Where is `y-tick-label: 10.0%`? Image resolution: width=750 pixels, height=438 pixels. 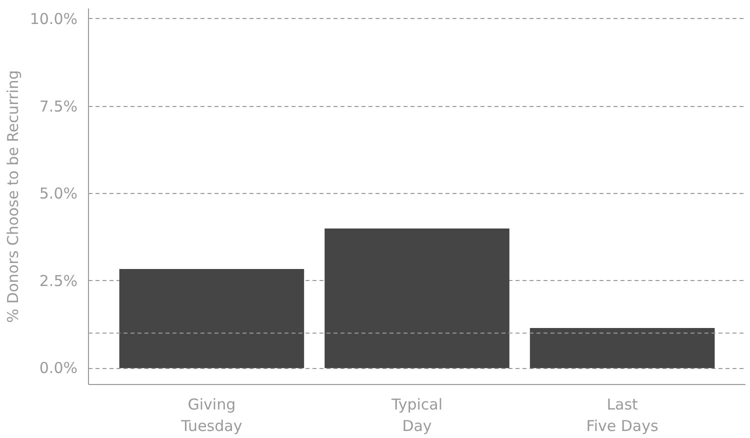 y-tick-label: 10.0% is located at coordinates (54, 19).